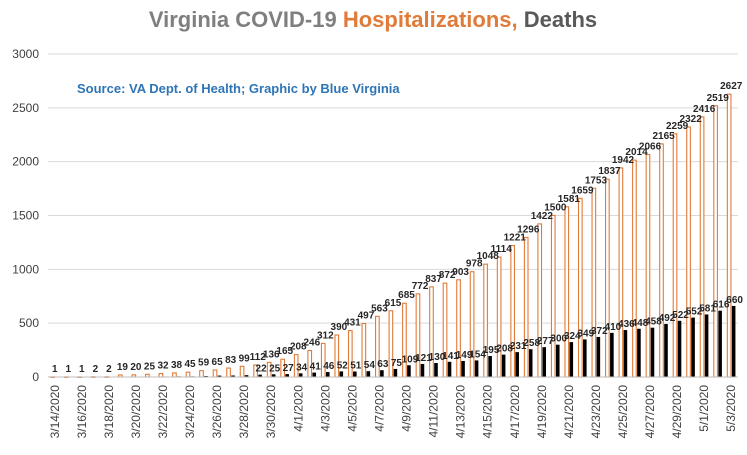 The image size is (747, 455). I want to click on data-label-deaths: 22, so click(262, 369).